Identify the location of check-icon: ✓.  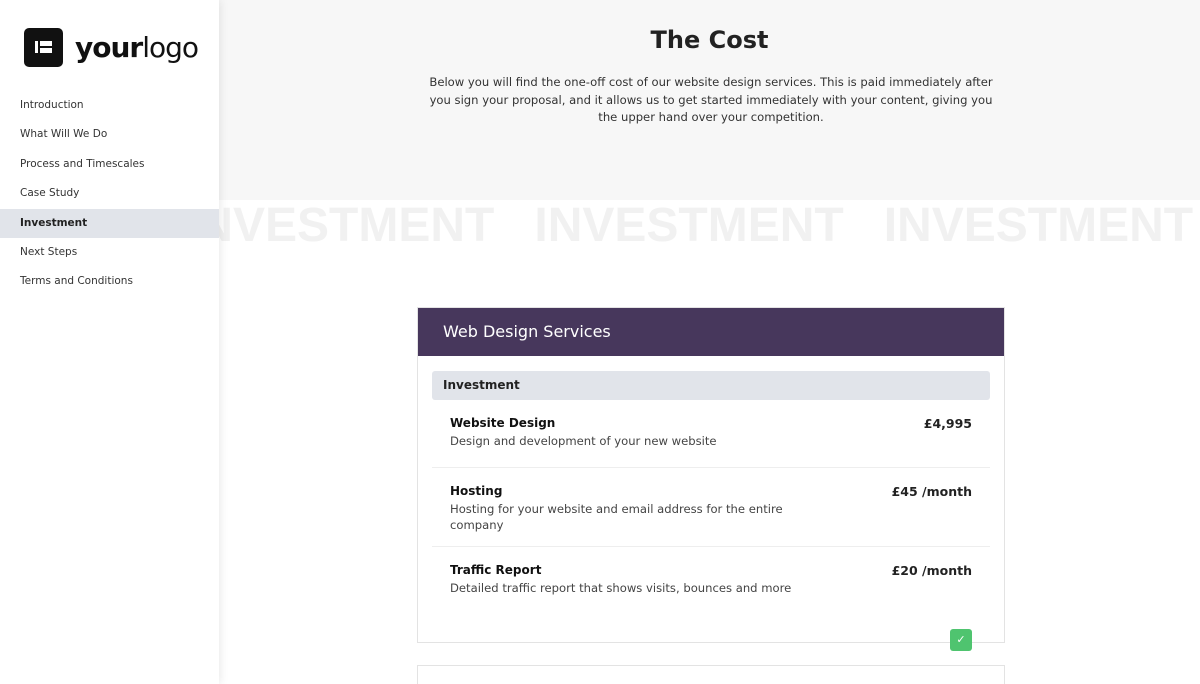
(961, 639).